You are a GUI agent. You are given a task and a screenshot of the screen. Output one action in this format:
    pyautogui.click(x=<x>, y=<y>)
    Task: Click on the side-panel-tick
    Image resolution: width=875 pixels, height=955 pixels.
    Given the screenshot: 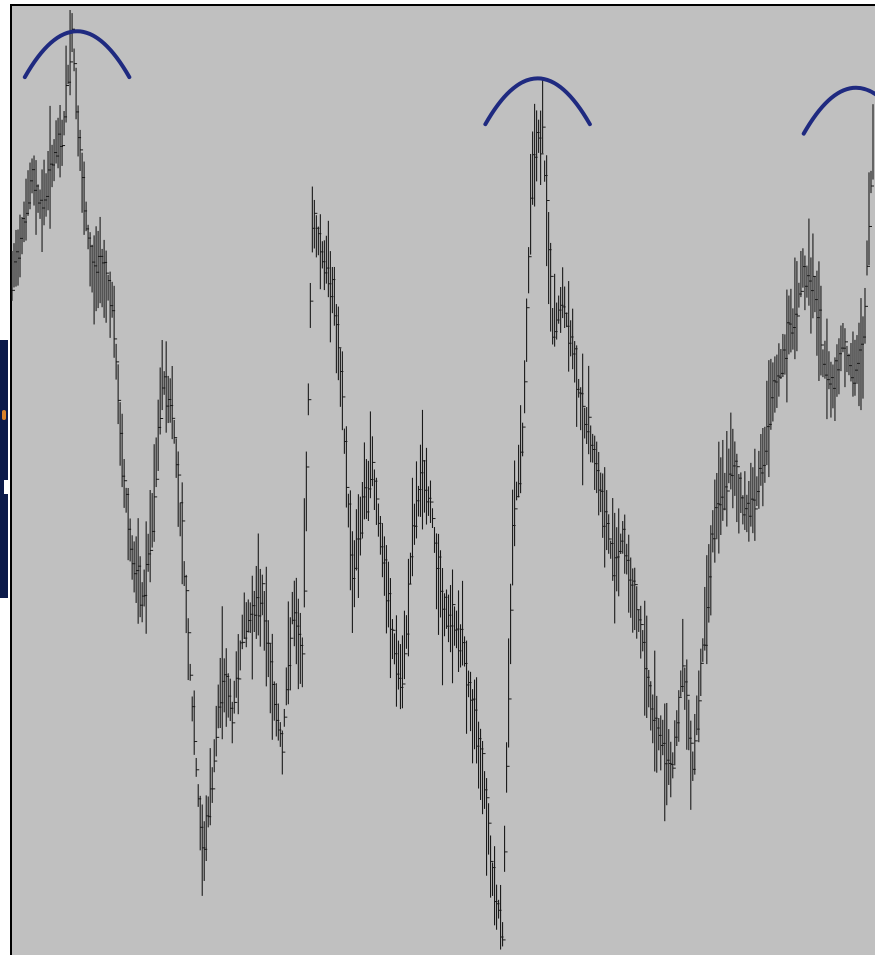 What is the action you would take?
    pyautogui.click(x=6, y=487)
    